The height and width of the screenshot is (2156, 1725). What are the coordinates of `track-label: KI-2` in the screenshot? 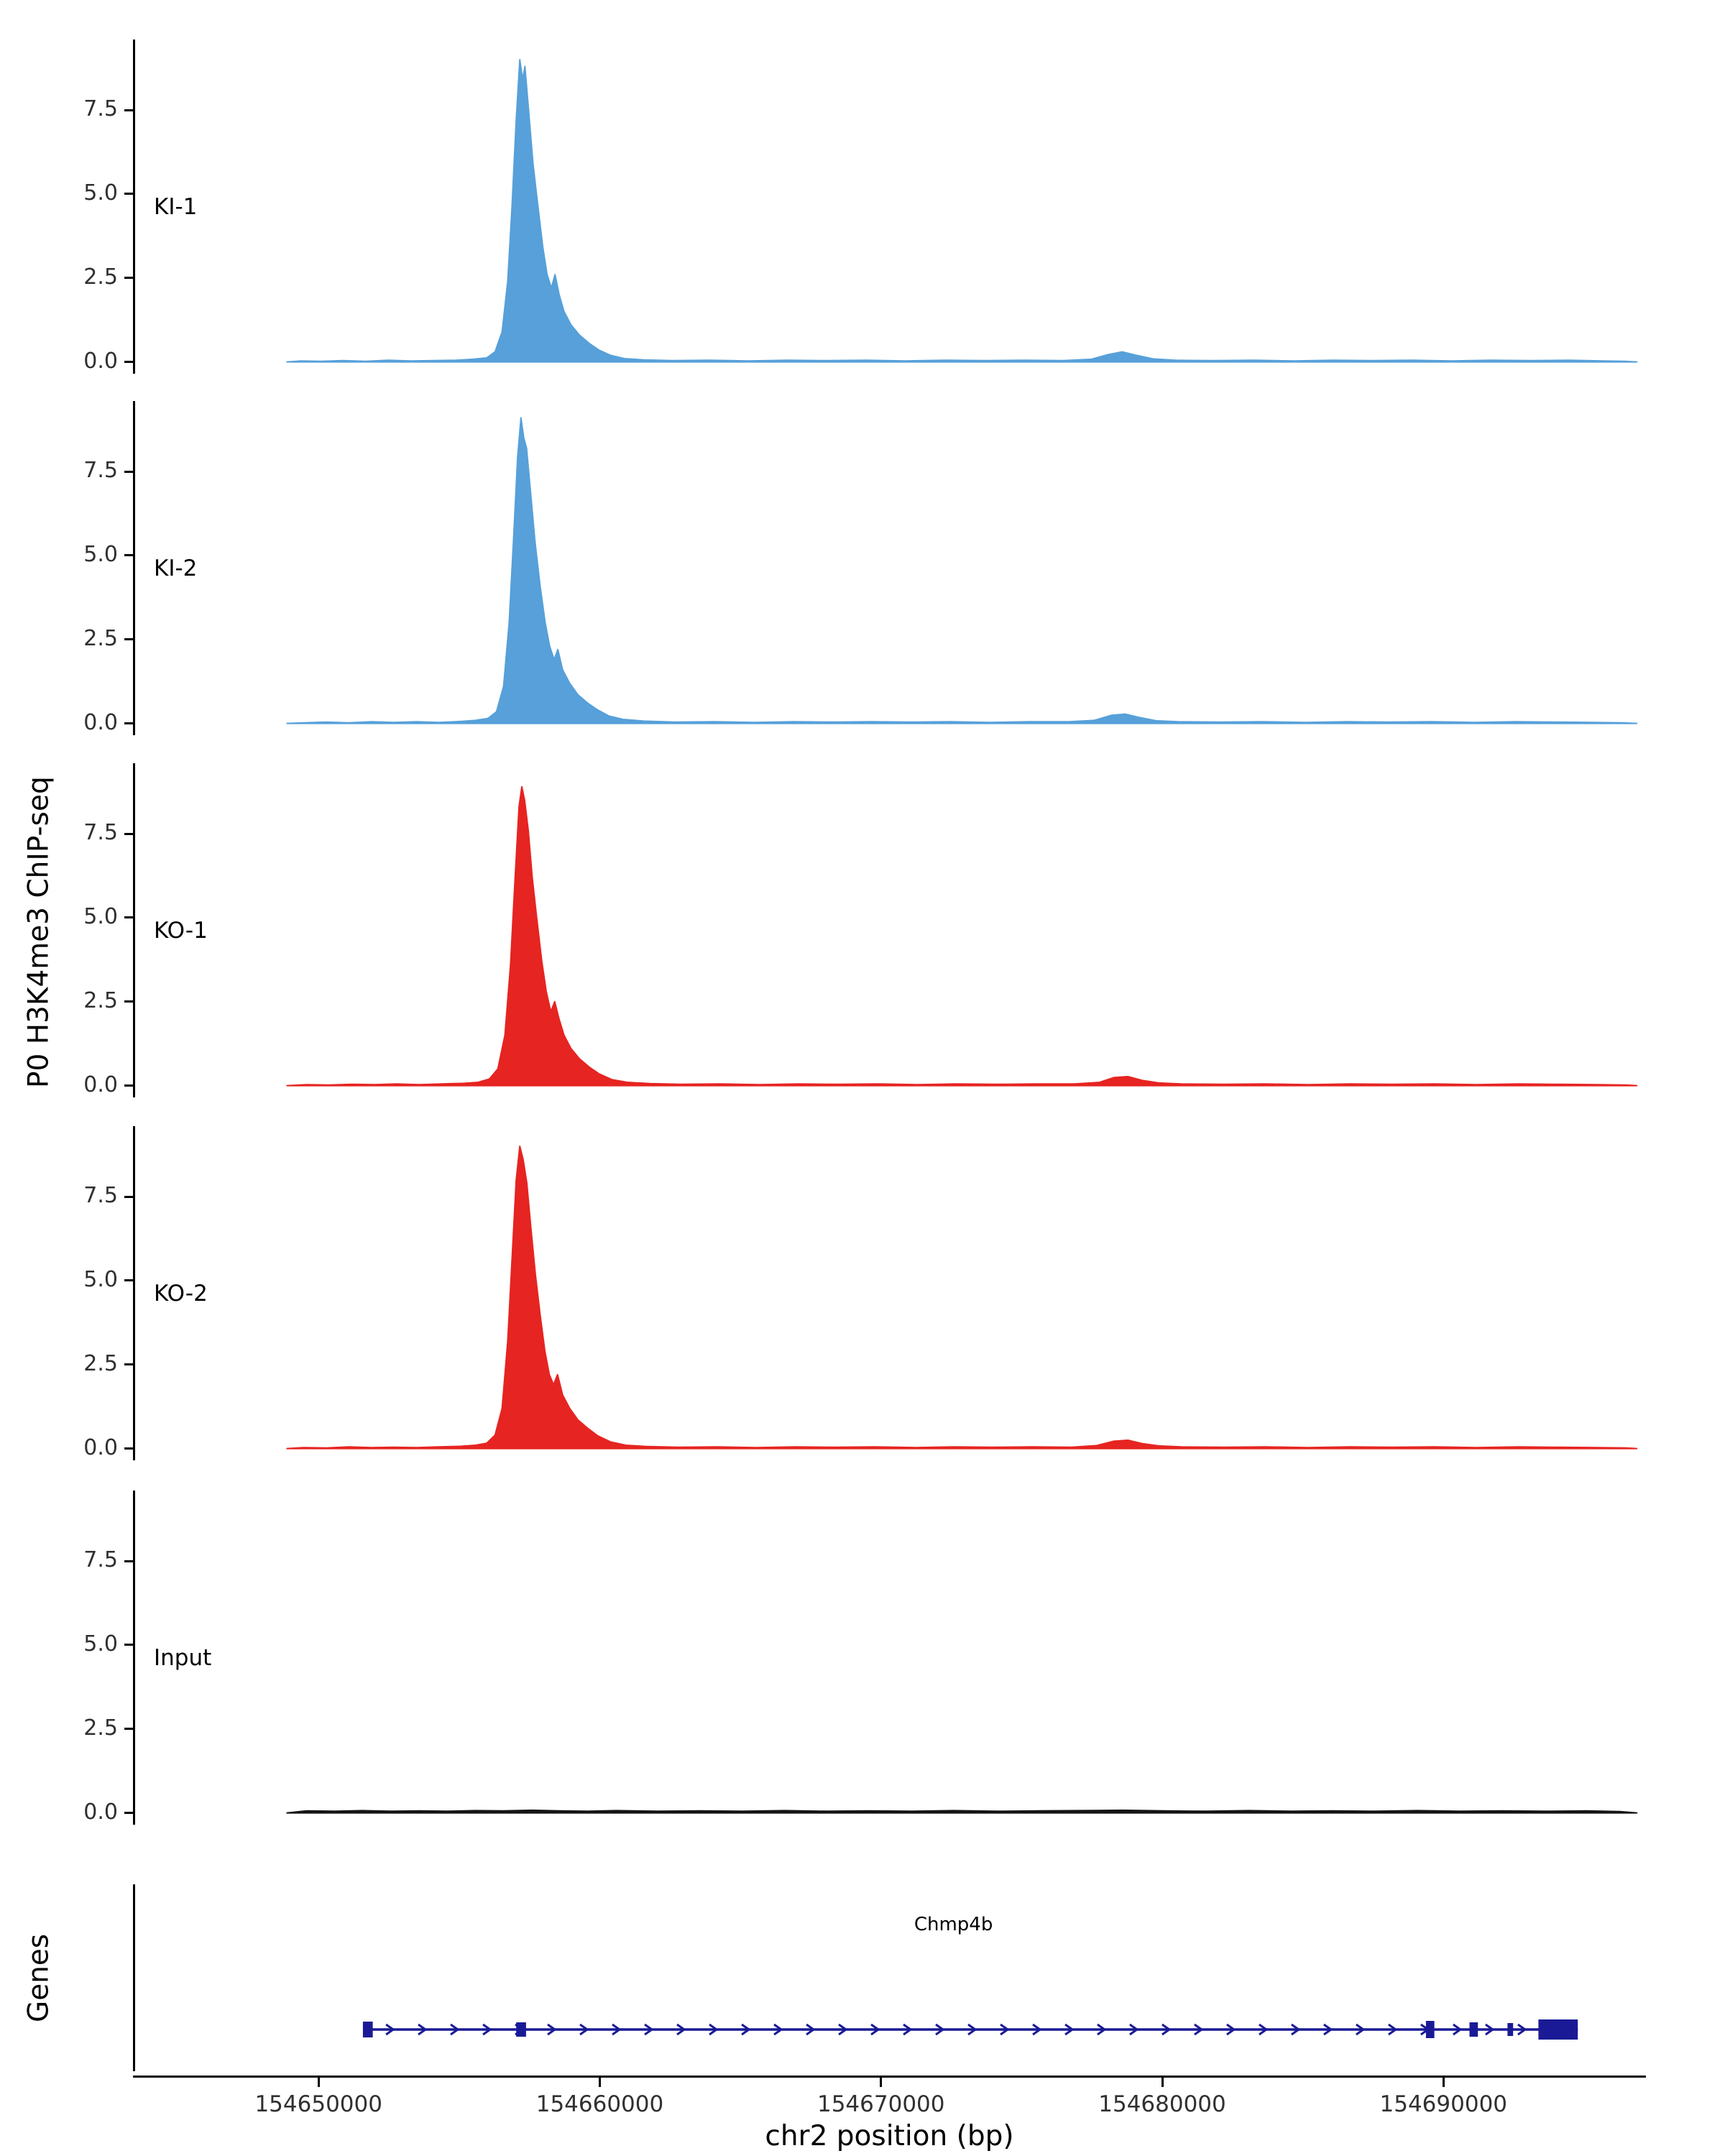 It's located at (176, 568).